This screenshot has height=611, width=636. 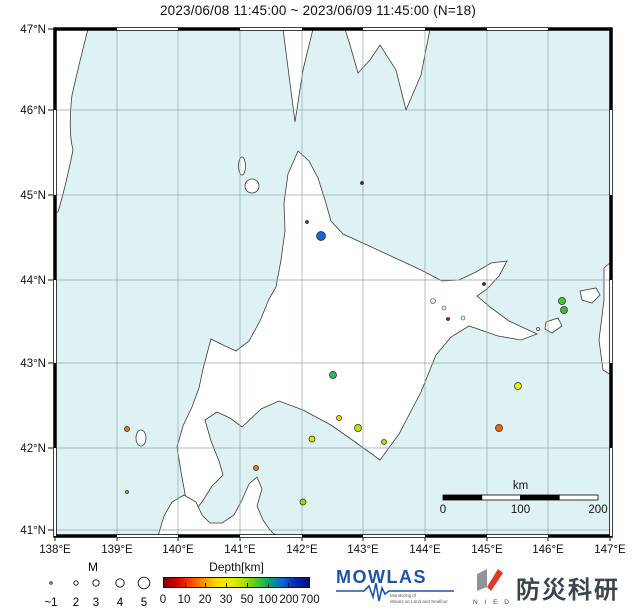 I want to click on lon-label: 144°E, so click(x=425, y=550).